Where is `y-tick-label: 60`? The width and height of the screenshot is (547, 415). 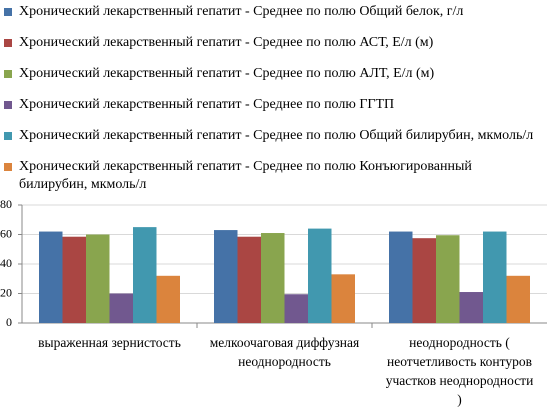 y-tick-label: 60 is located at coordinates (6, 233).